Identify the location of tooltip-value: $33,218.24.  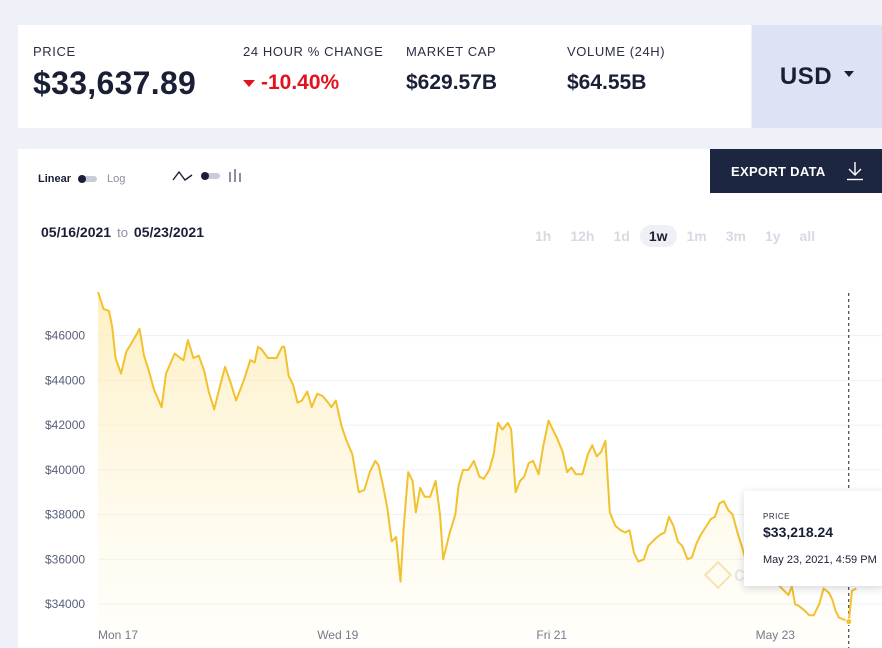
(798, 532).